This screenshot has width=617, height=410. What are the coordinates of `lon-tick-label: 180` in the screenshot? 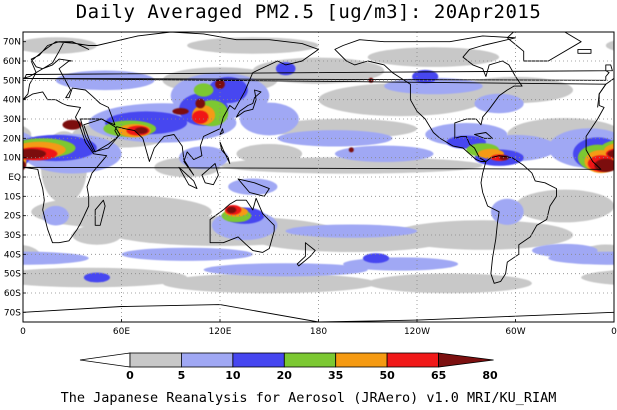 It's located at (318, 332).